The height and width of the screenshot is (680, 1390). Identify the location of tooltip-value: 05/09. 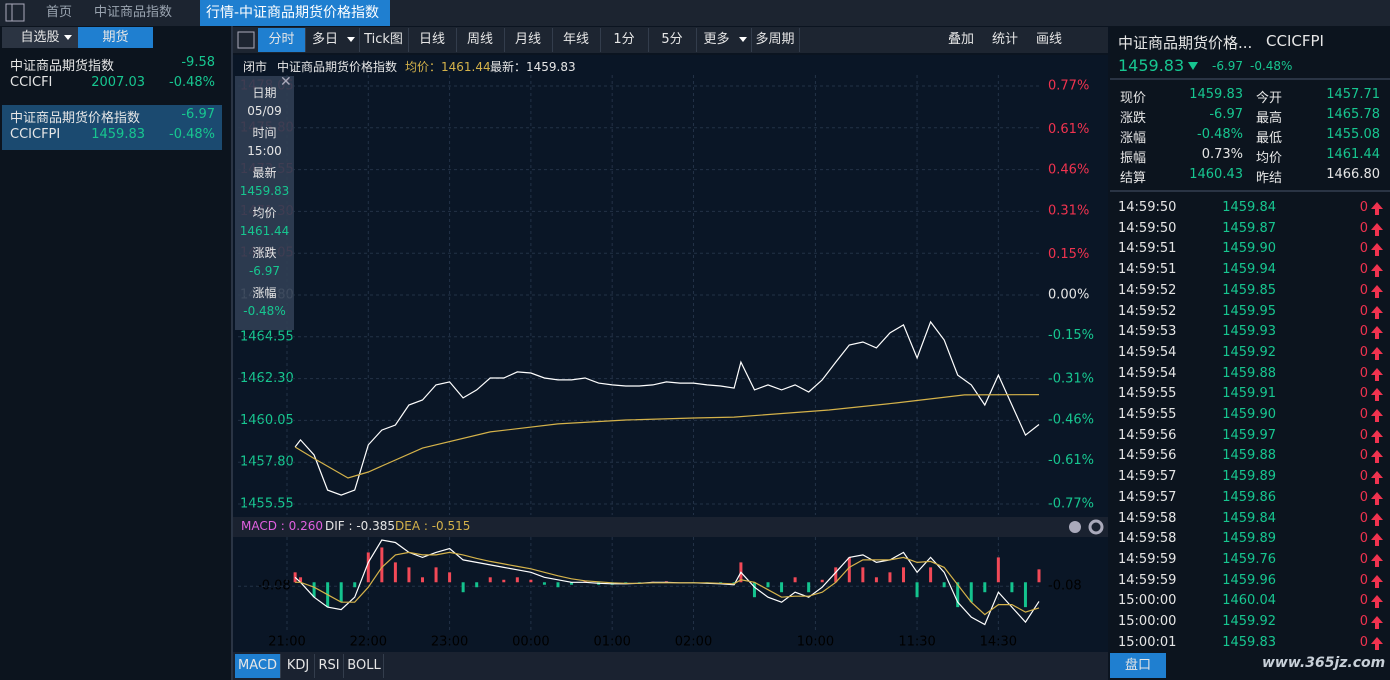
(264, 111).